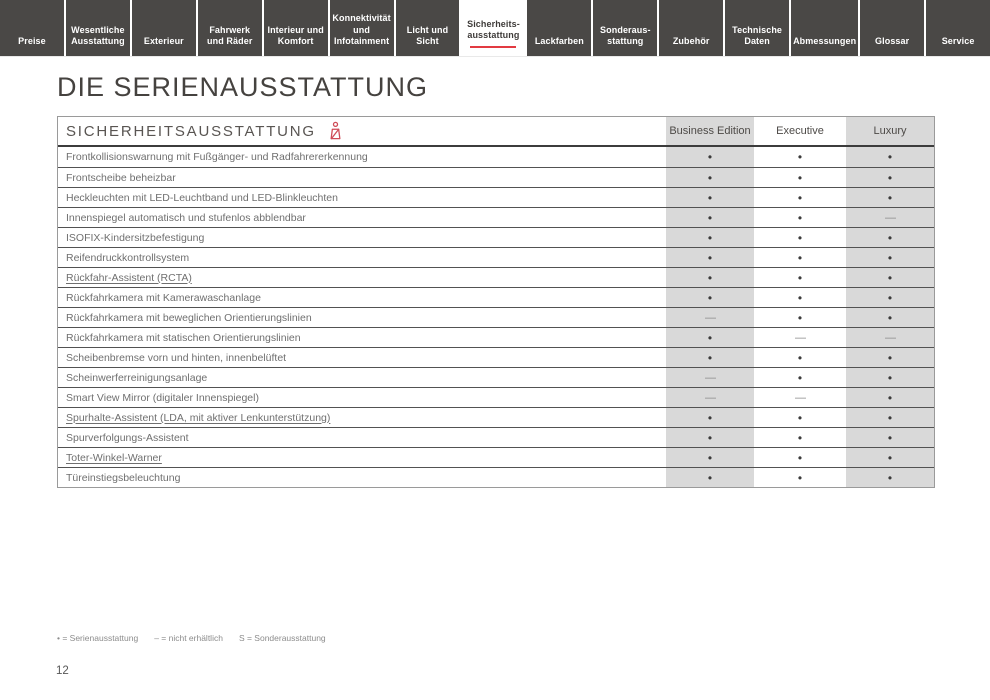 This screenshot has height=700, width=990. Describe the element at coordinates (163, 297) in the screenshot. I see `feature-label: Rückfahrkamera mit Kamerawaschanlage` at that location.